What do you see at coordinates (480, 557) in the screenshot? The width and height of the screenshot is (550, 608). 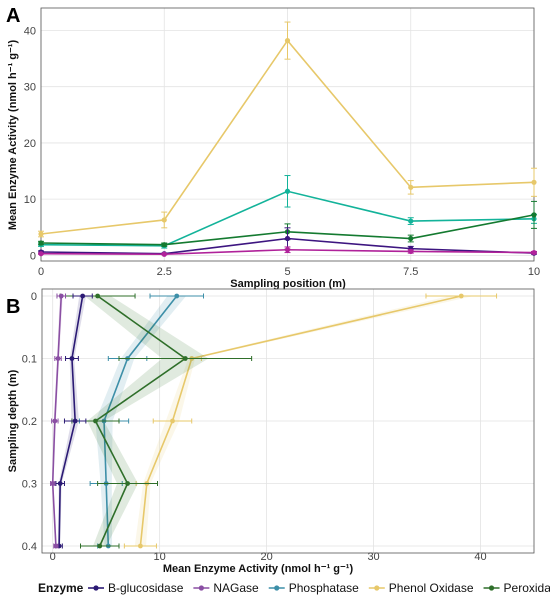 I see `panel-b-x-tick-label: 40` at bounding box center [480, 557].